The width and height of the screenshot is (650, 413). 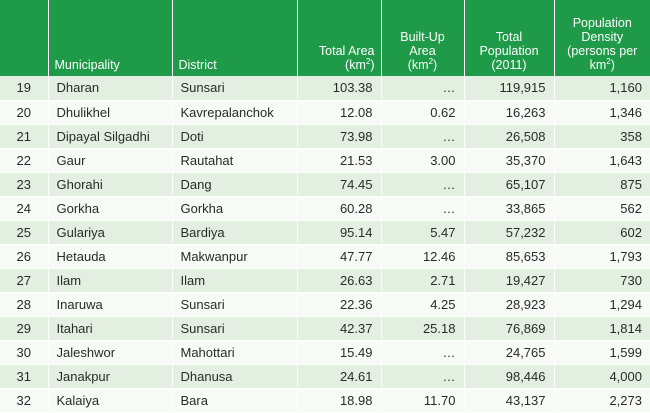 I want to click on cell-total-area: 15.49, so click(x=339, y=352).